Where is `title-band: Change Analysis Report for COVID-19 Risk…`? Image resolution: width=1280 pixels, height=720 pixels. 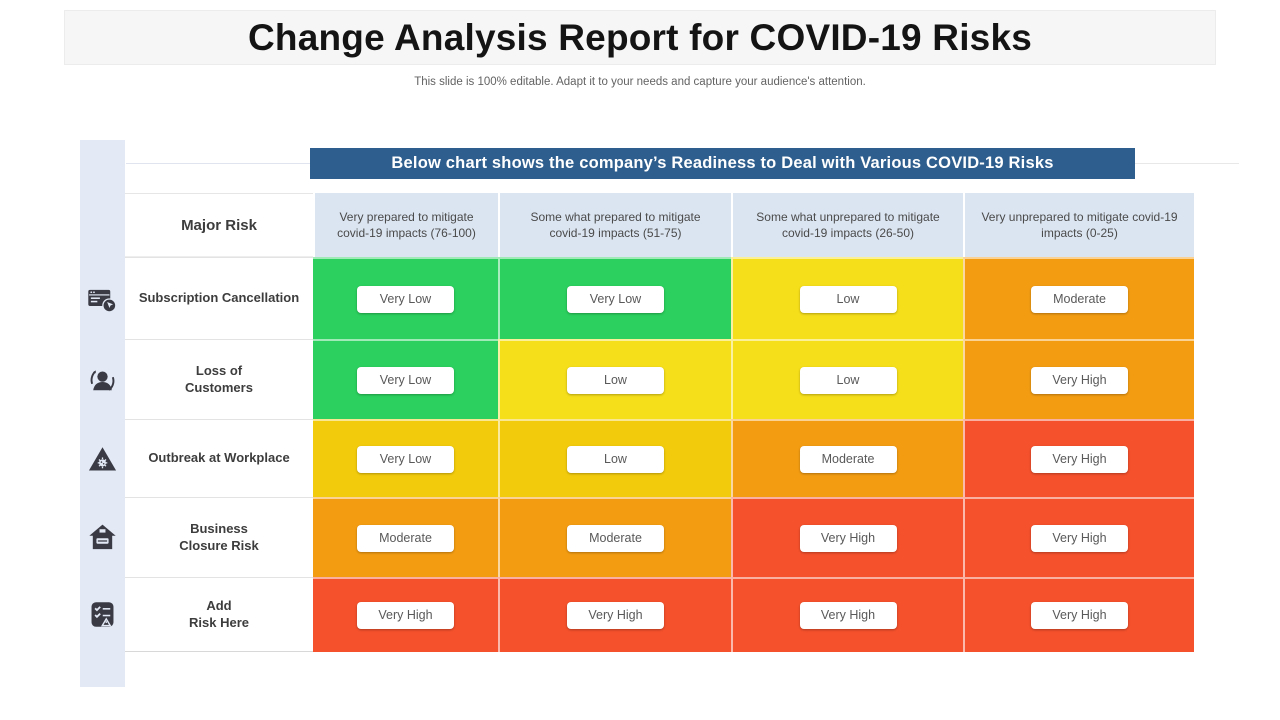 title-band: Change Analysis Report for COVID-19 Risk… is located at coordinates (640, 37).